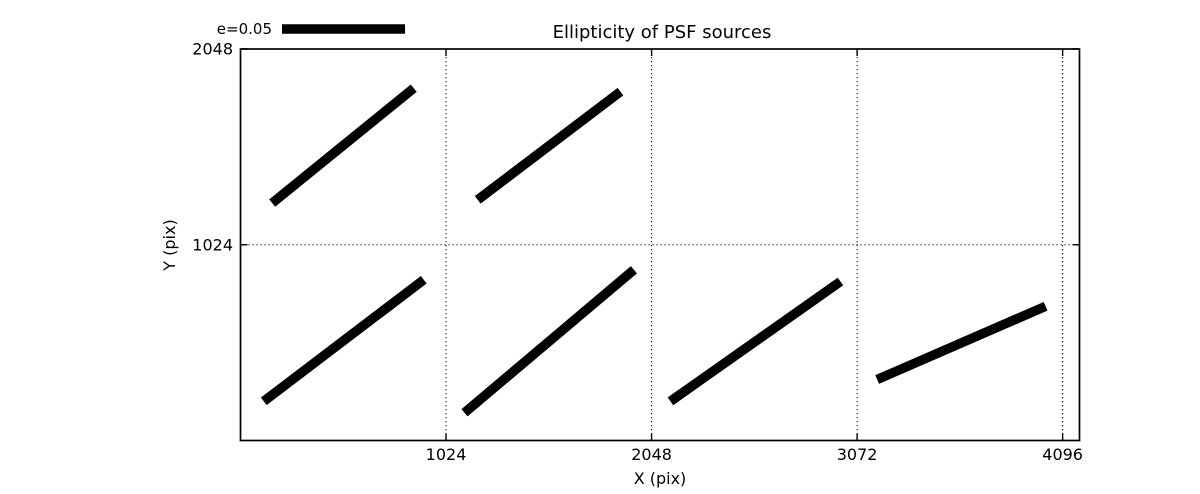 This screenshot has height=494, width=1200. I want to click on x-tick-label: 2048, so click(651, 454).